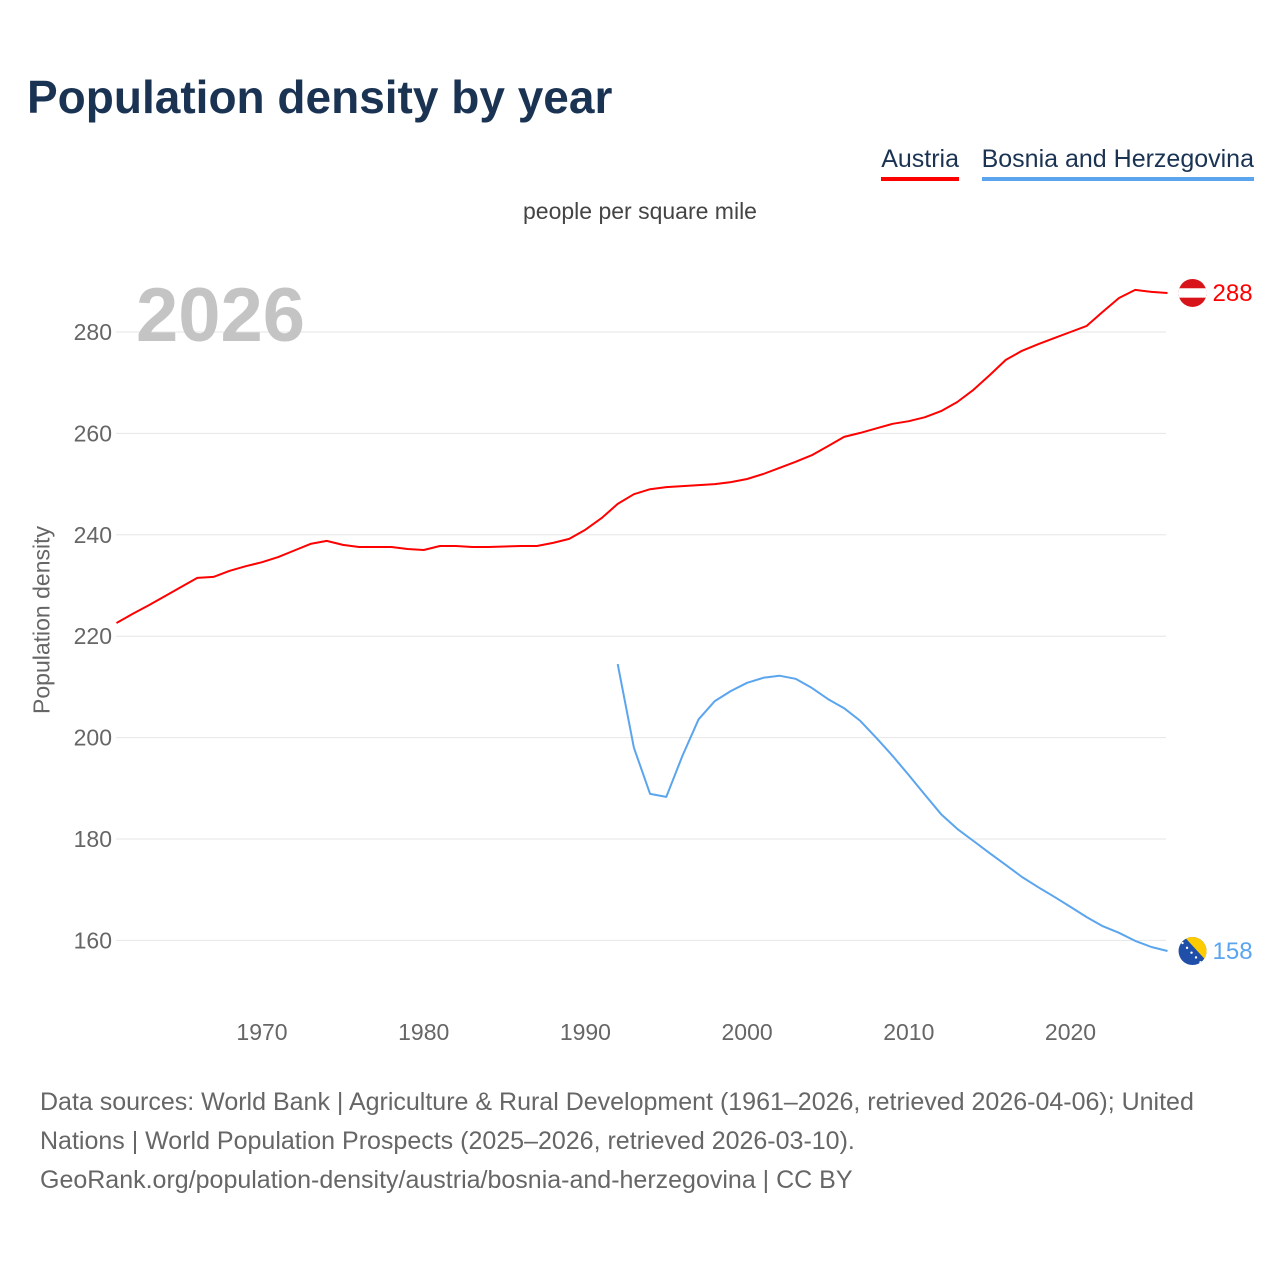 This screenshot has height=1280, width=1280. I want to click on year-watermark: 2026, so click(221, 315).